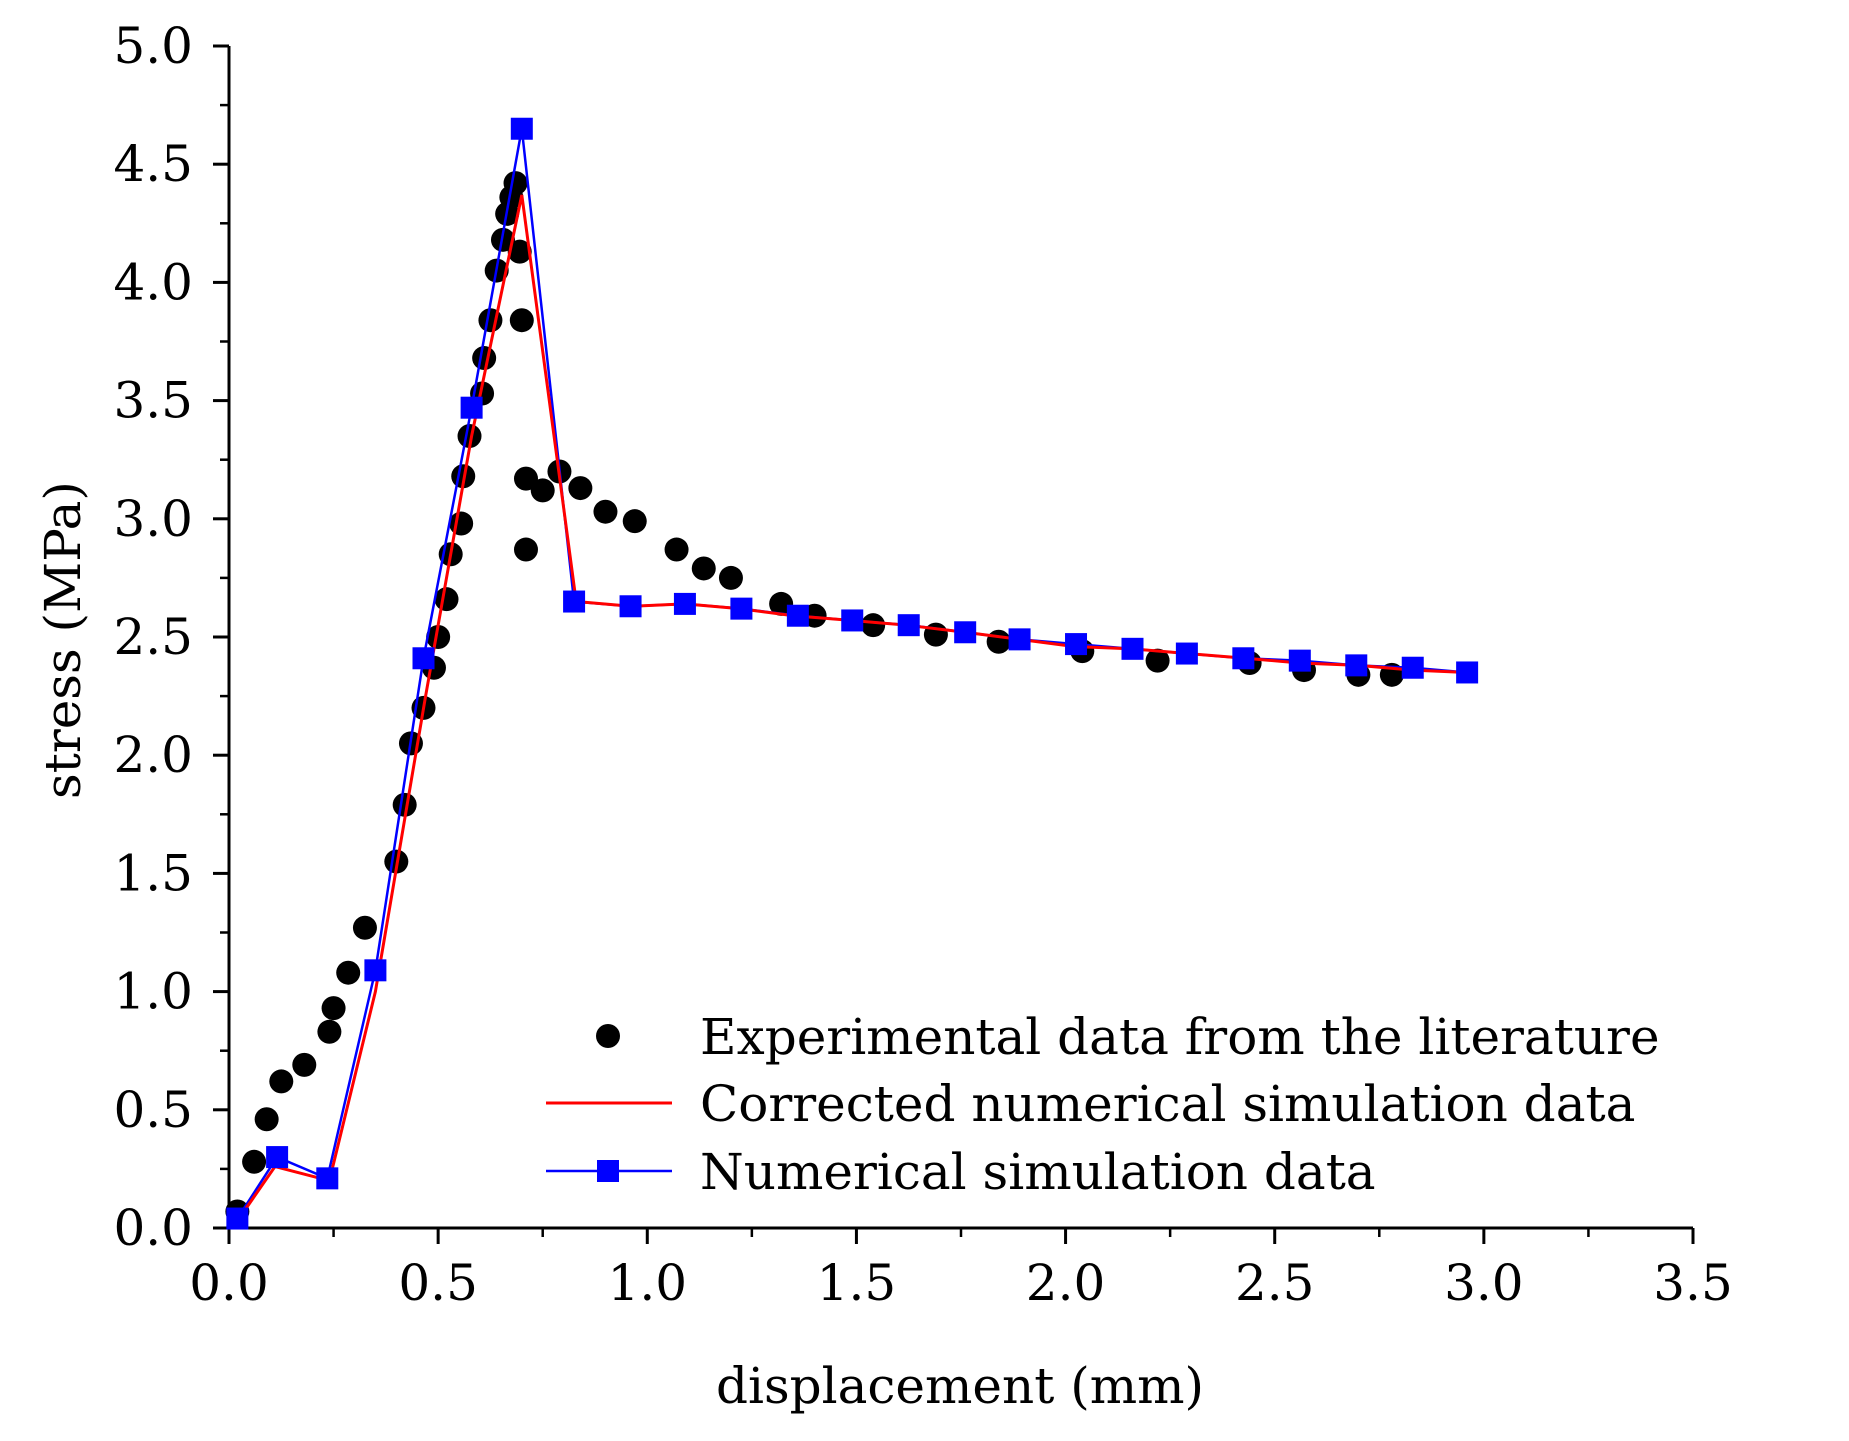 The image size is (1849, 1441). Describe the element at coordinates (153, 46) in the screenshot. I see `y-tick-label: 5.0` at that location.